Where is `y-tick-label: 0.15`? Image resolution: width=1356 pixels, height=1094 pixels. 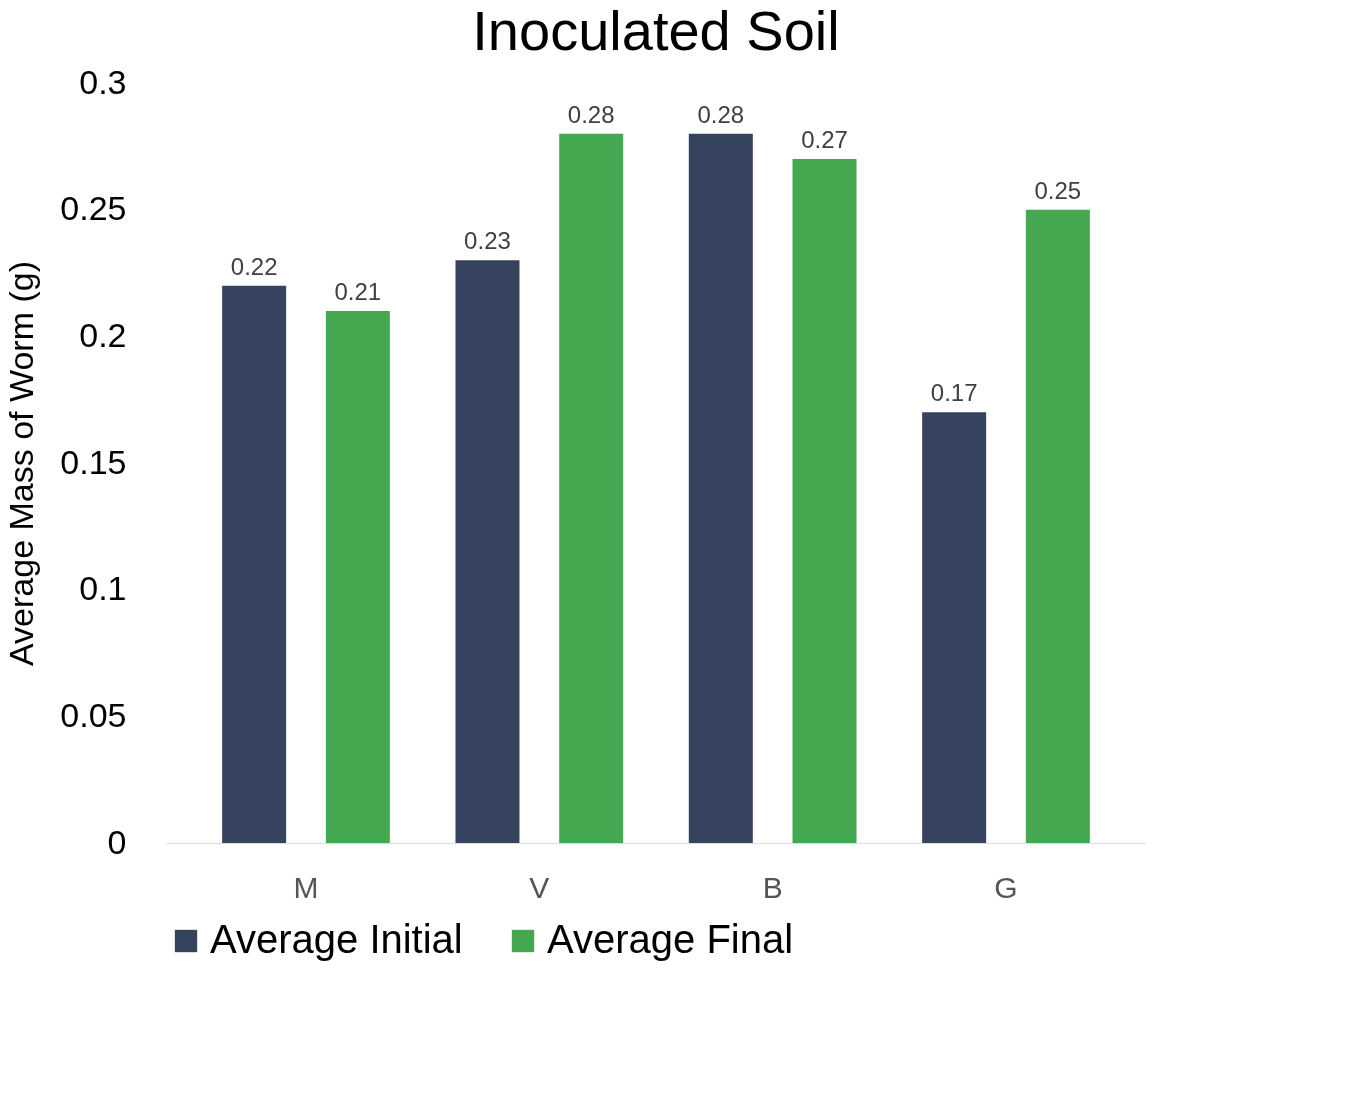 y-tick-label: 0.15 is located at coordinates (93, 461).